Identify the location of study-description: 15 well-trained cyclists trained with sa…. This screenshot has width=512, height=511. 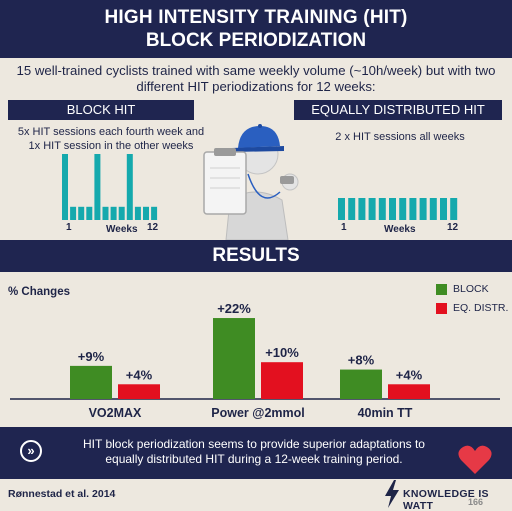
(256, 78).